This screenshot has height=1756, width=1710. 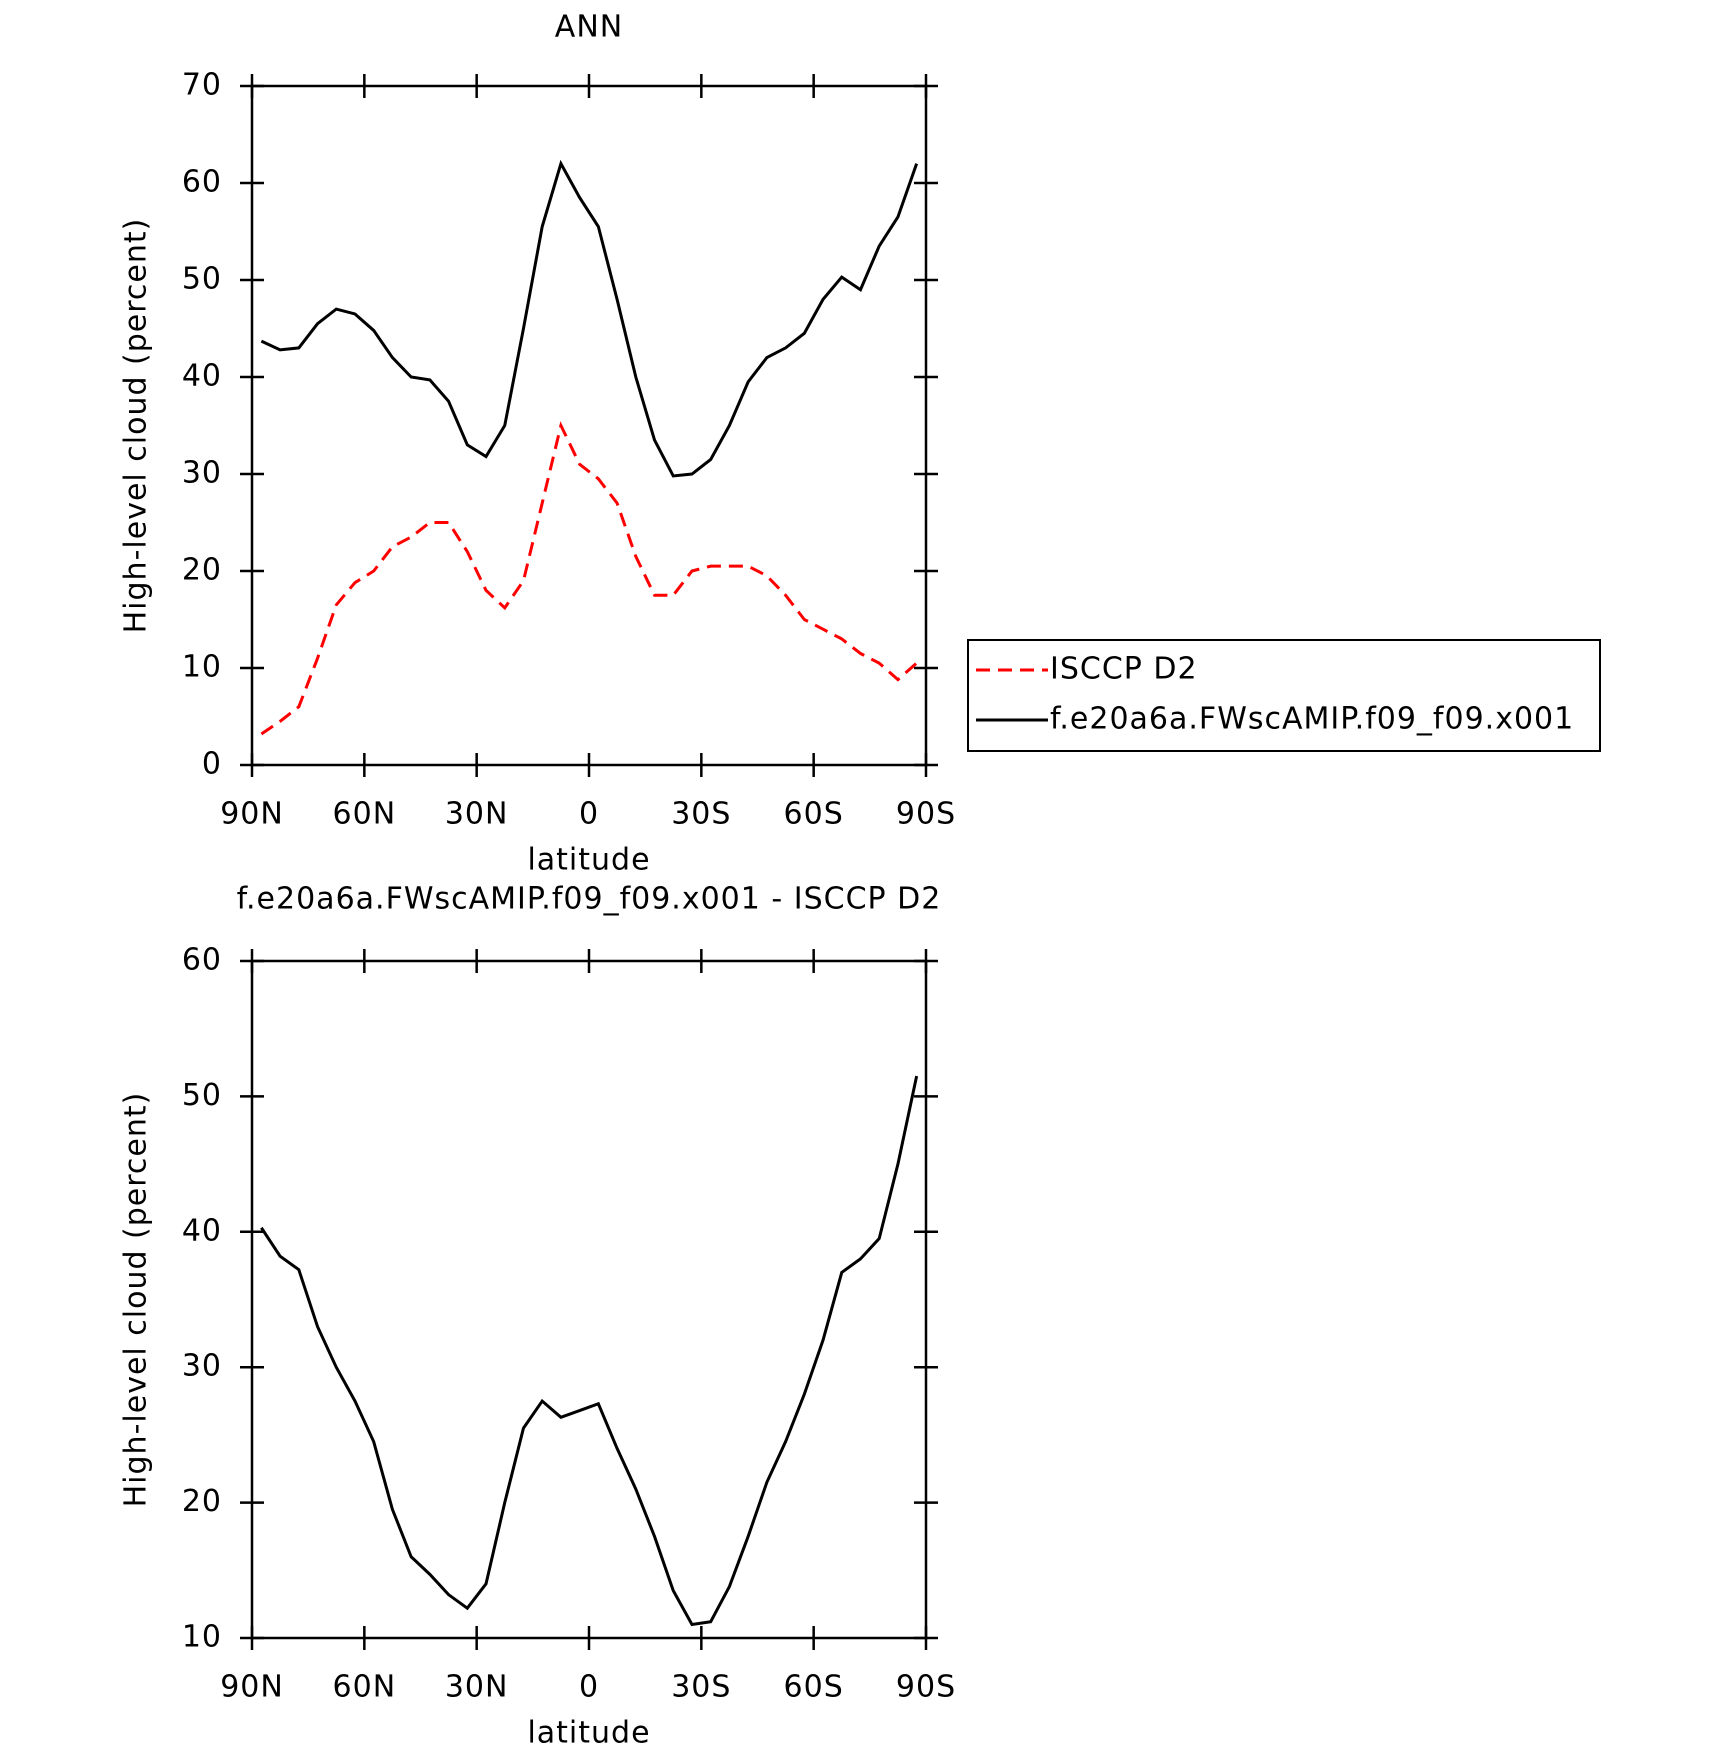 What do you see at coordinates (1284, 695) in the screenshot?
I see `legend-box` at bounding box center [1284, 695].